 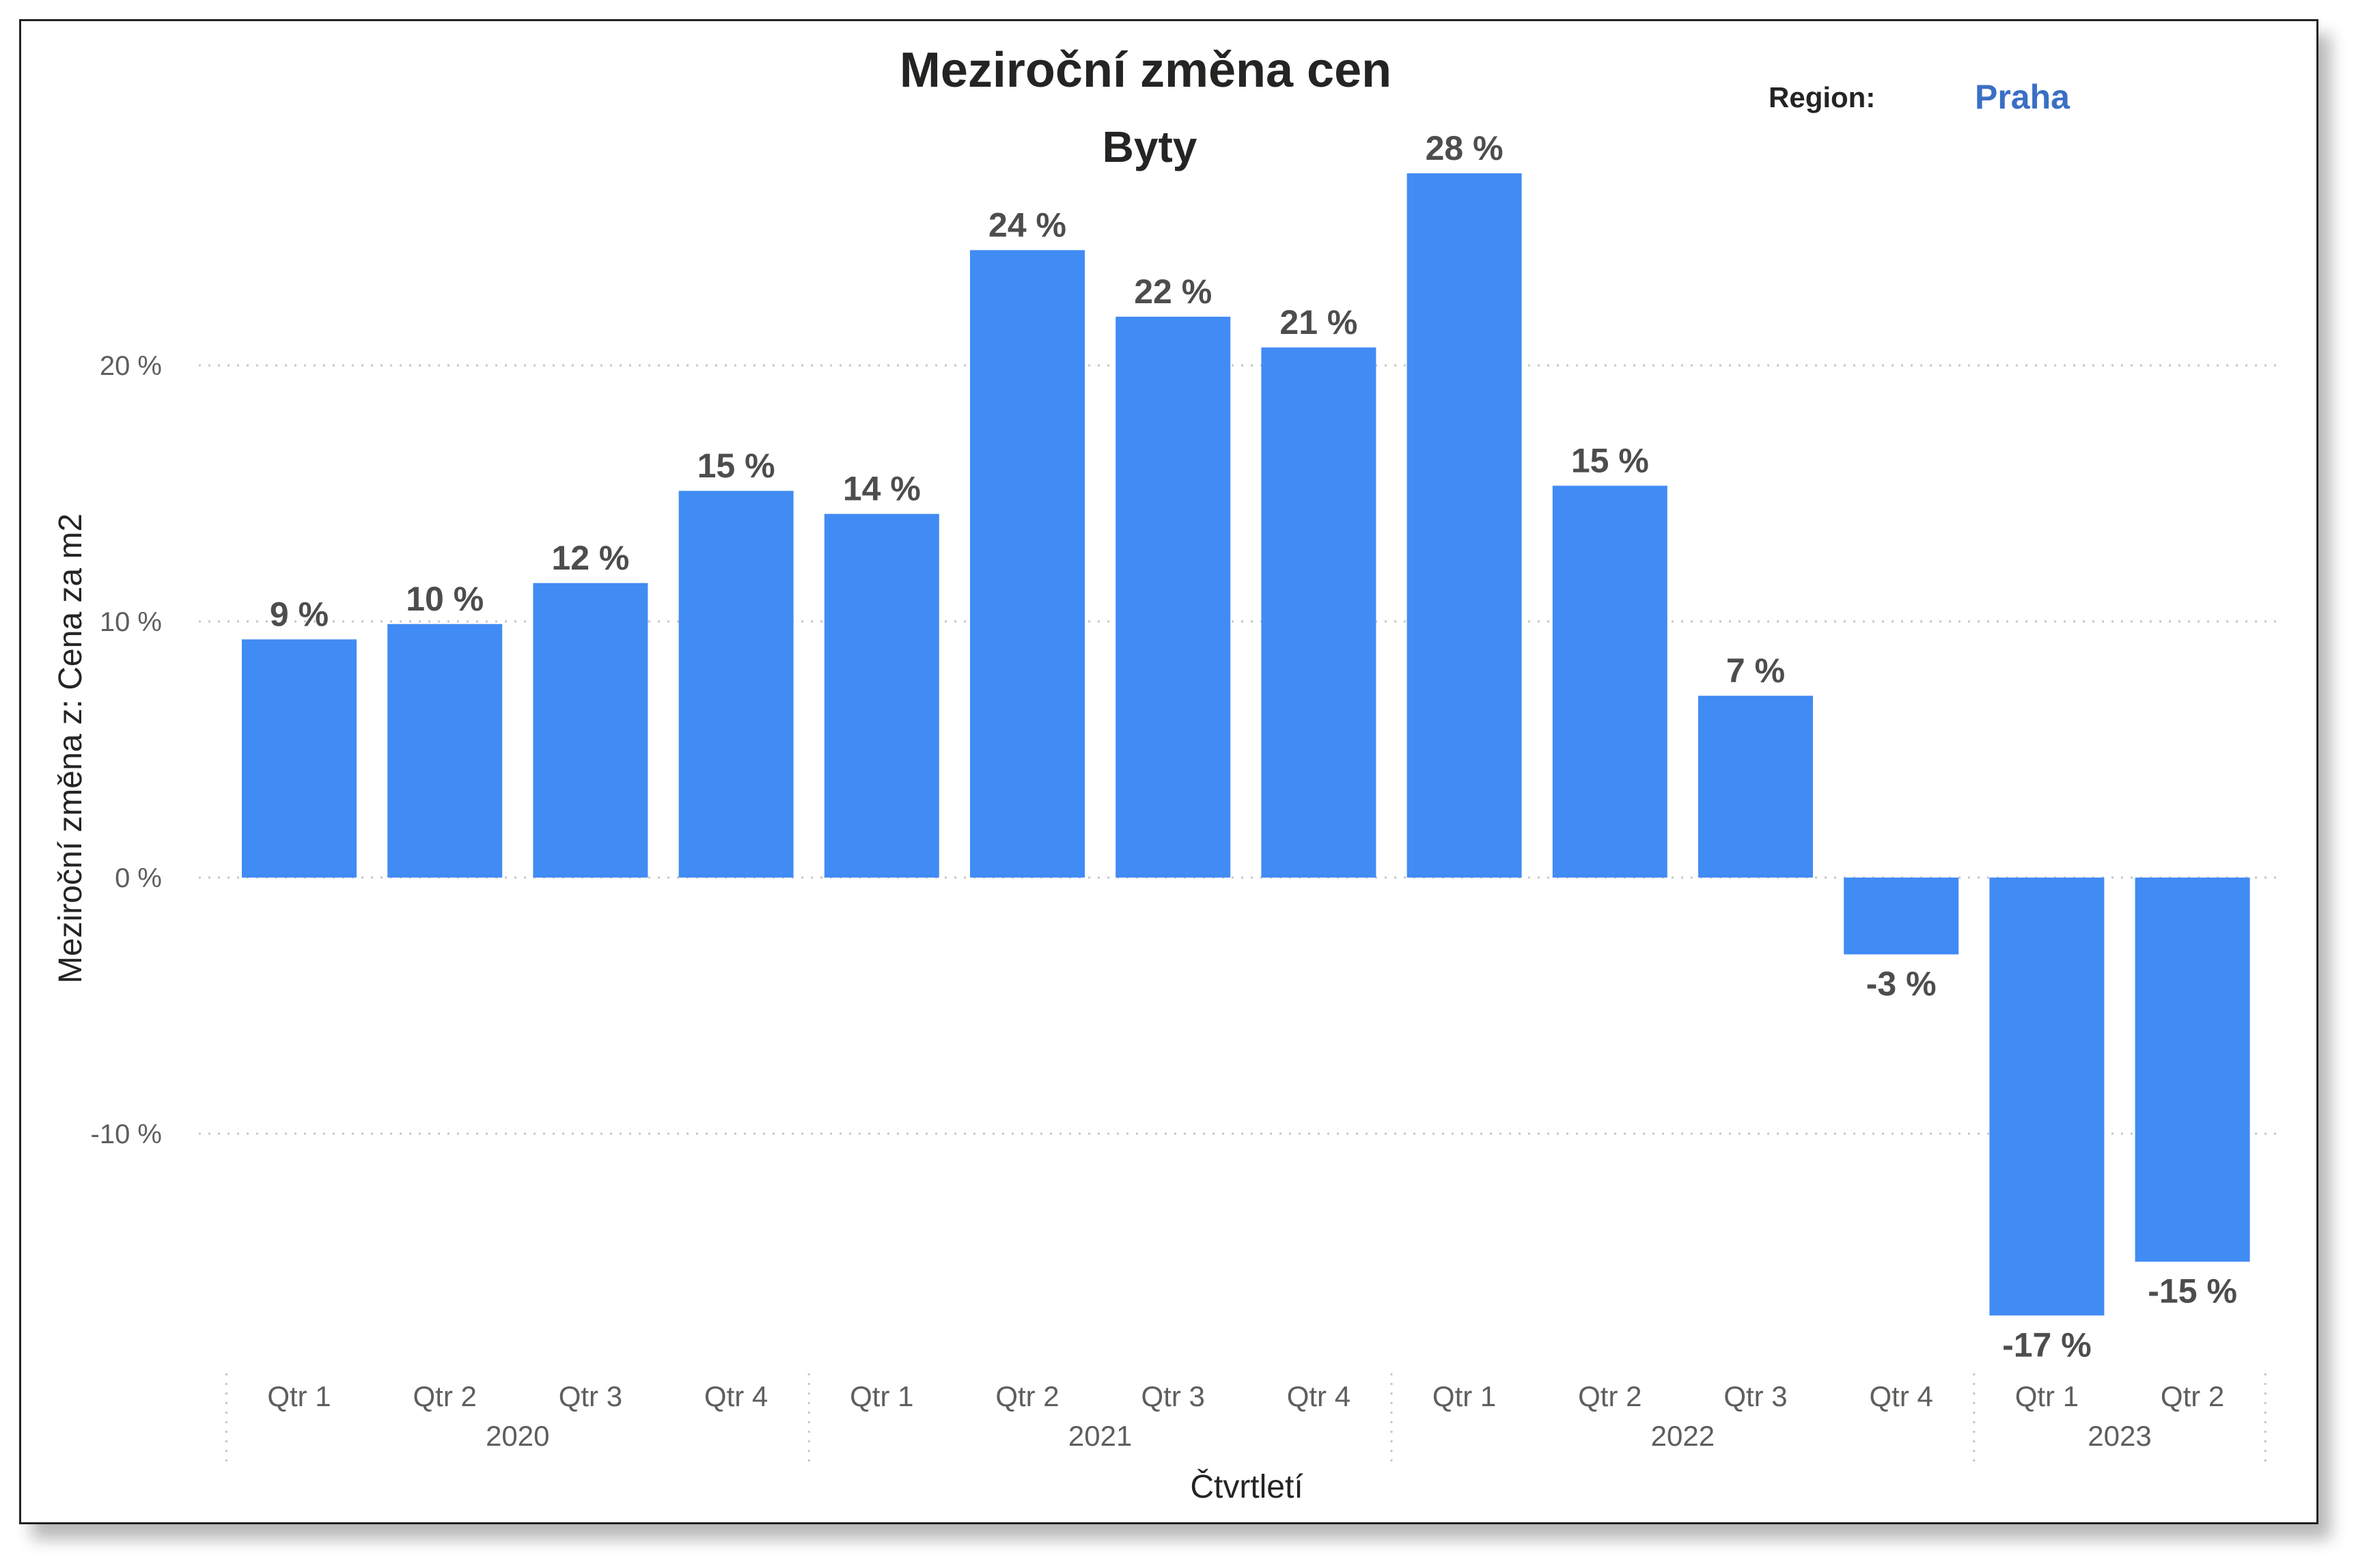 I want to click on data-label: 9 %, so click(x=299, y=614).